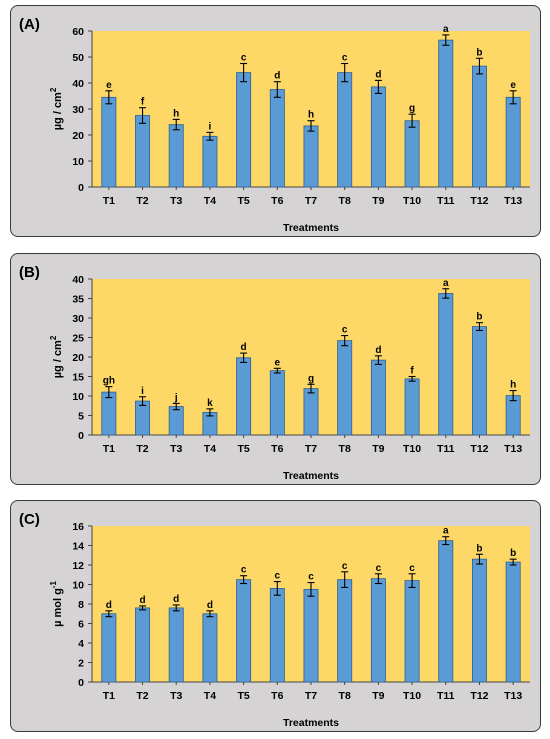 The width and height of the screenshot is (550, 739). What do you see at coordinates (345, 449) in the screenshot?
I see `x-tick-label: T8` at bounding box center [345, 449].